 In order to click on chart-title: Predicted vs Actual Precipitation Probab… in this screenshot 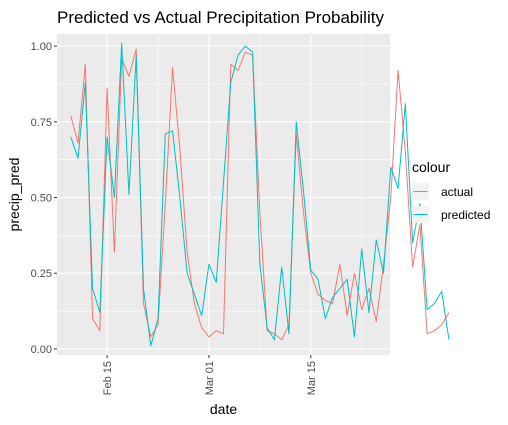, I will do `click(220, 17)`.